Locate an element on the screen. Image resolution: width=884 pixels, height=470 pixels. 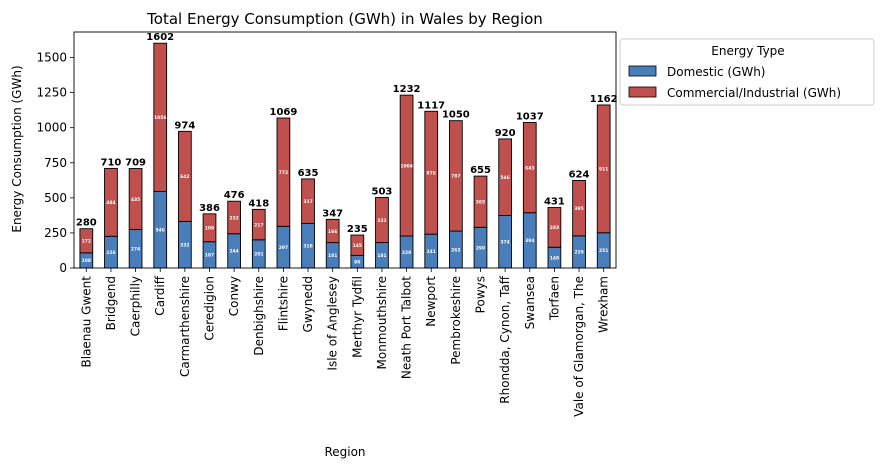
x-tick-label: Flintshire is located at coordinates (283, 303).